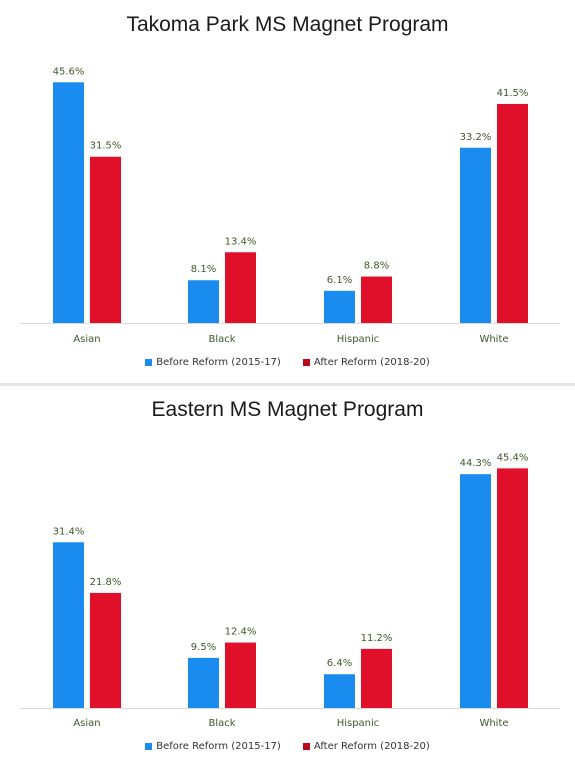  I want to click on data-label: 45.4%, so click(513, 457).